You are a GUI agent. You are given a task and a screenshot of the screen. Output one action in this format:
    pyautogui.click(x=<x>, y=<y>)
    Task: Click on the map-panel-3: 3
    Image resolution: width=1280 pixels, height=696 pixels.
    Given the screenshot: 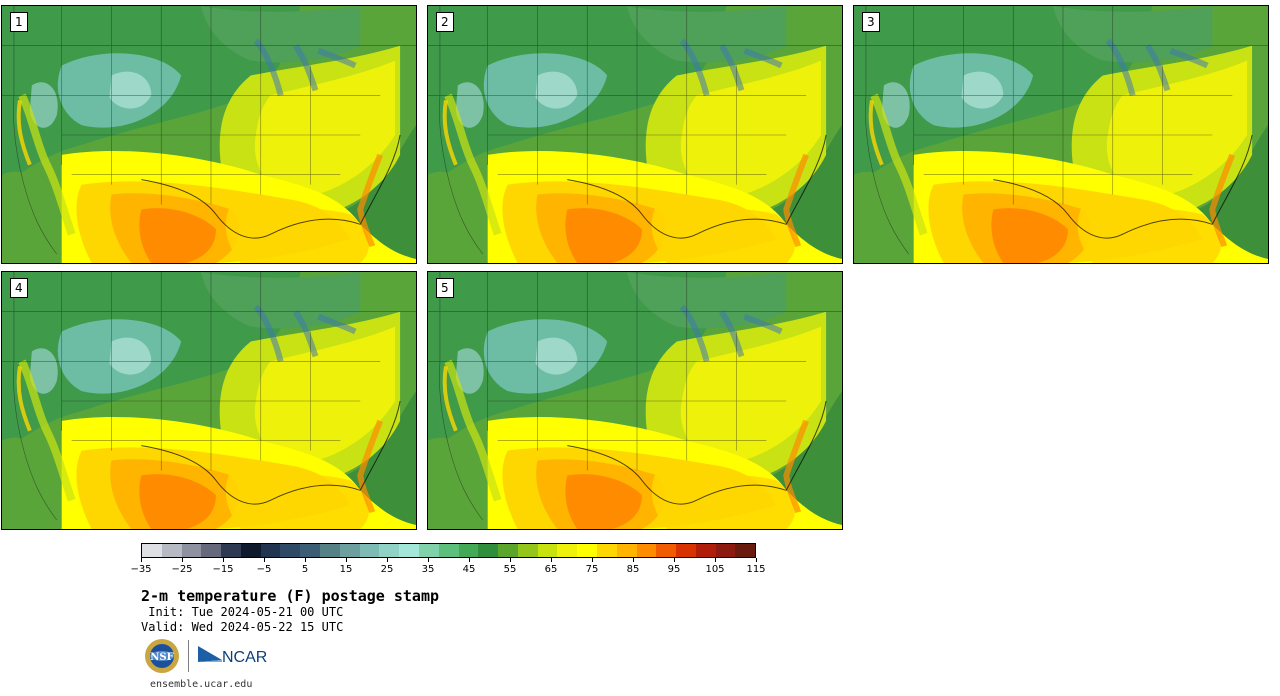 What is the action you would take?
    pyautogui.click(x=1061, y=134)
    